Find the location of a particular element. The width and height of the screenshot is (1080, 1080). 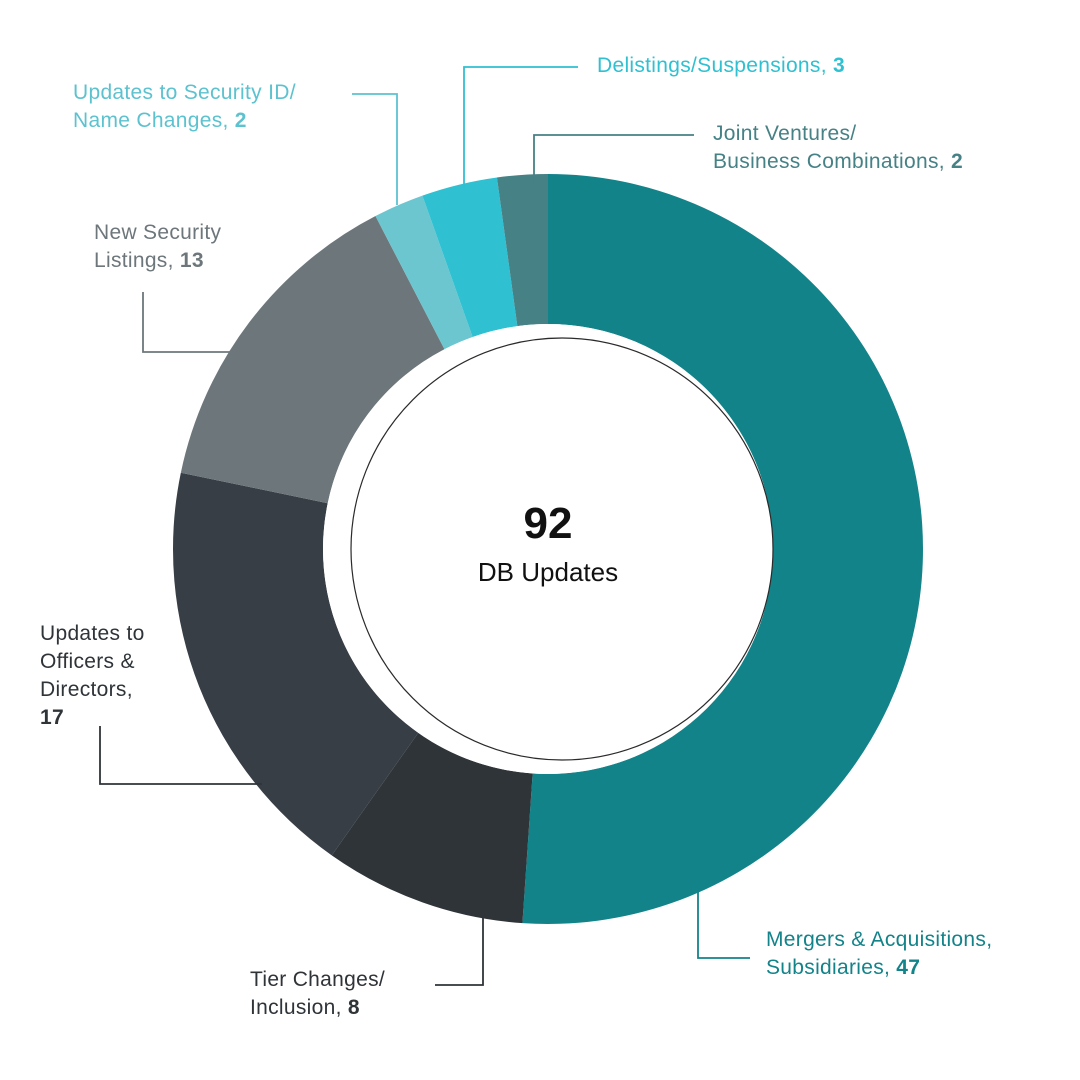

leader-line-new-security-listings is located at coordinates (186, 322).